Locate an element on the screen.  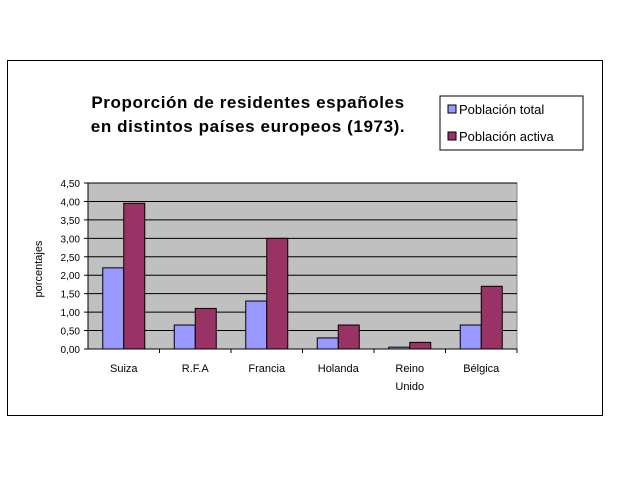
x-category-label: Suiza is located at coordinates (124, 369).